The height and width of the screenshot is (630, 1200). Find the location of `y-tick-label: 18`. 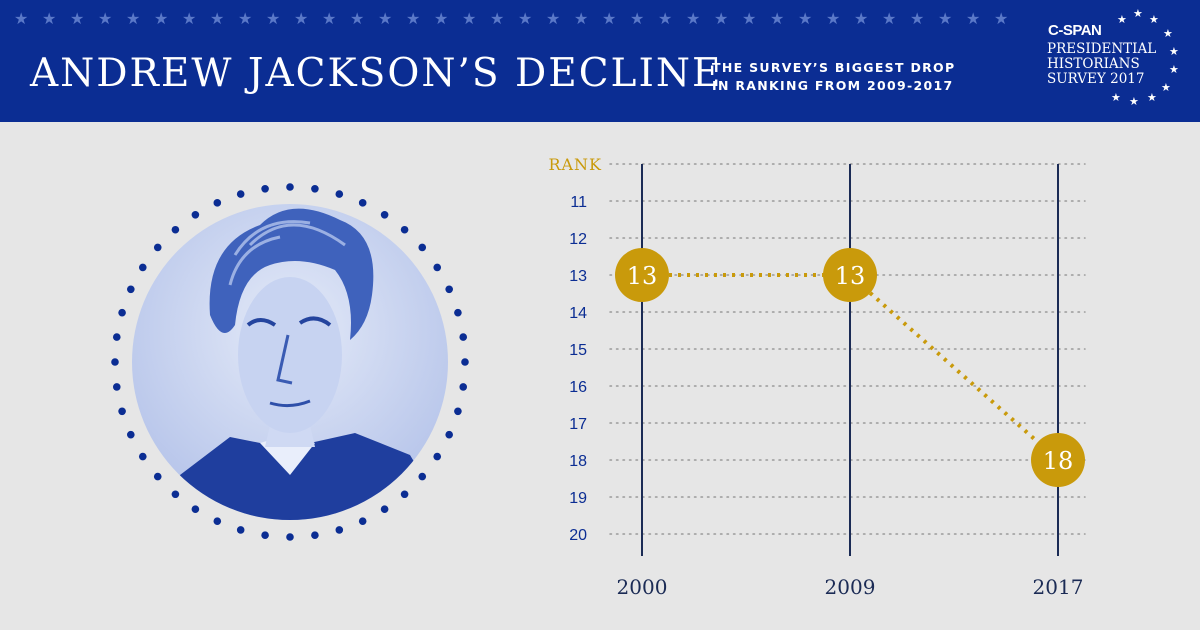

y-tick-label: 18 is located at coordinates (578, 461).